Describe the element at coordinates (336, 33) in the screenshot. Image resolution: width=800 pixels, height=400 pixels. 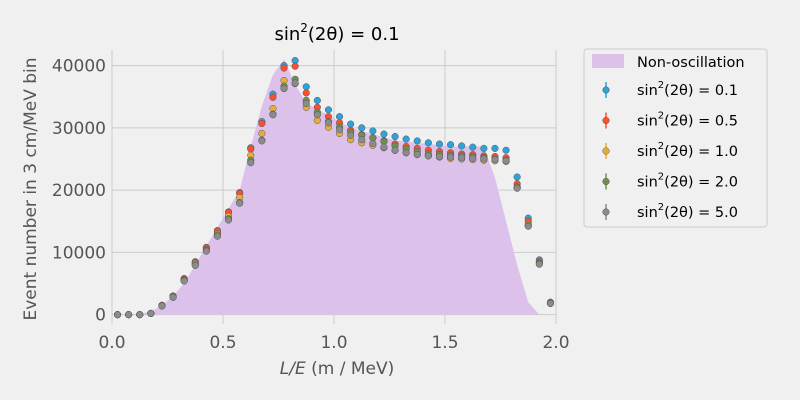
I see `chart-title: sin2(2θ) = 0.1` at that location.